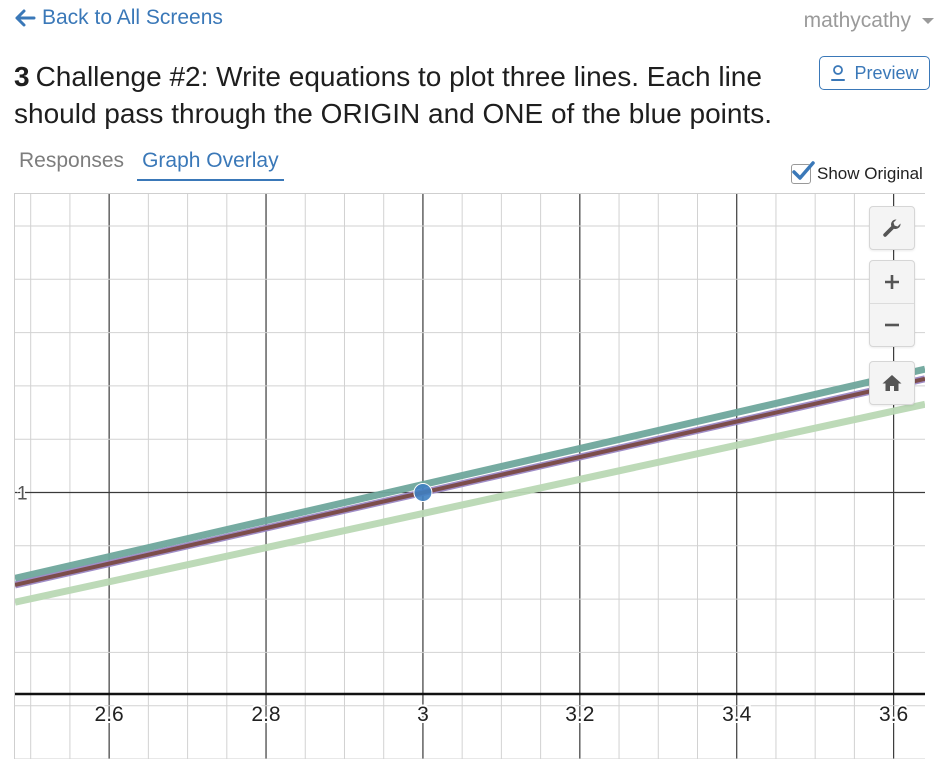  I want to click on home-button, so click(892, 383).